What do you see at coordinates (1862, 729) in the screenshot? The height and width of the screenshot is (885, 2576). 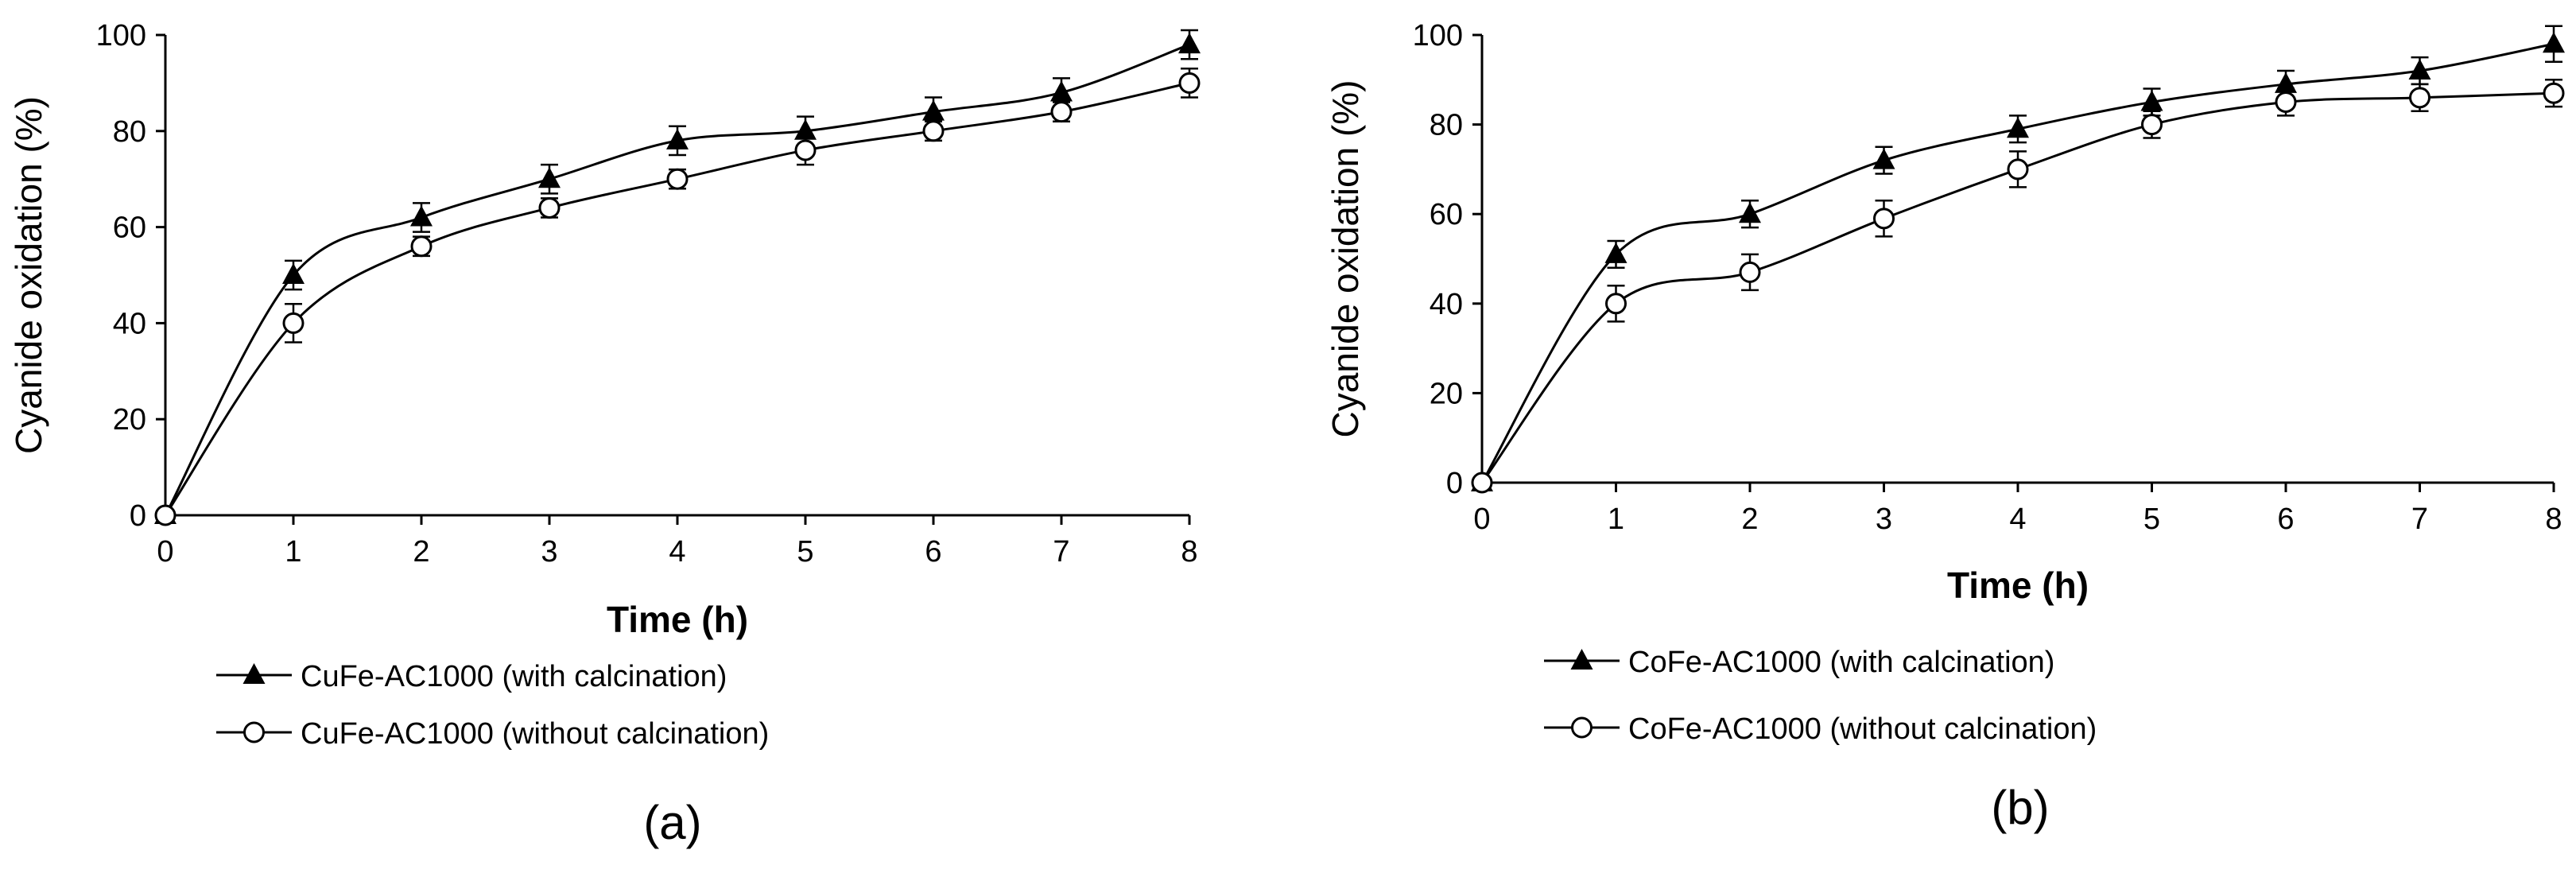 I see `legend-label: CoFe-AC1000 (without calcination)` at bounding box center [1862, 729].